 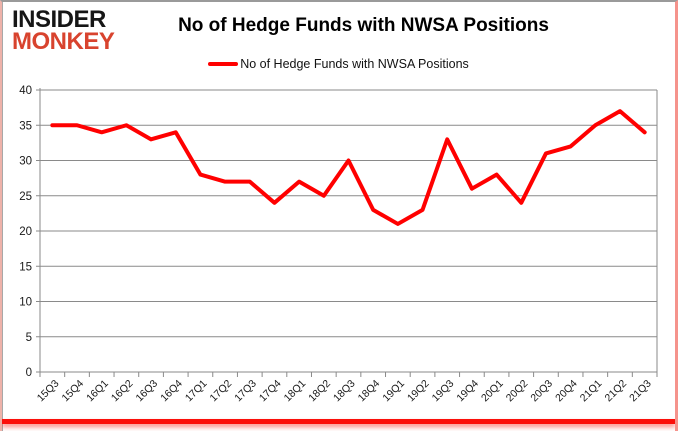 I want to click on x-axis-tick-label: 17Q1, so click(x=196, y=391).